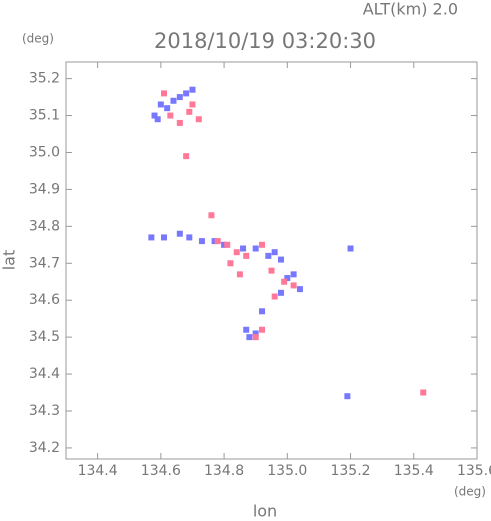  Describe the element at coordinates (44, 300) in the screenshot. I see `y-tick-label: 34.6` at that location.